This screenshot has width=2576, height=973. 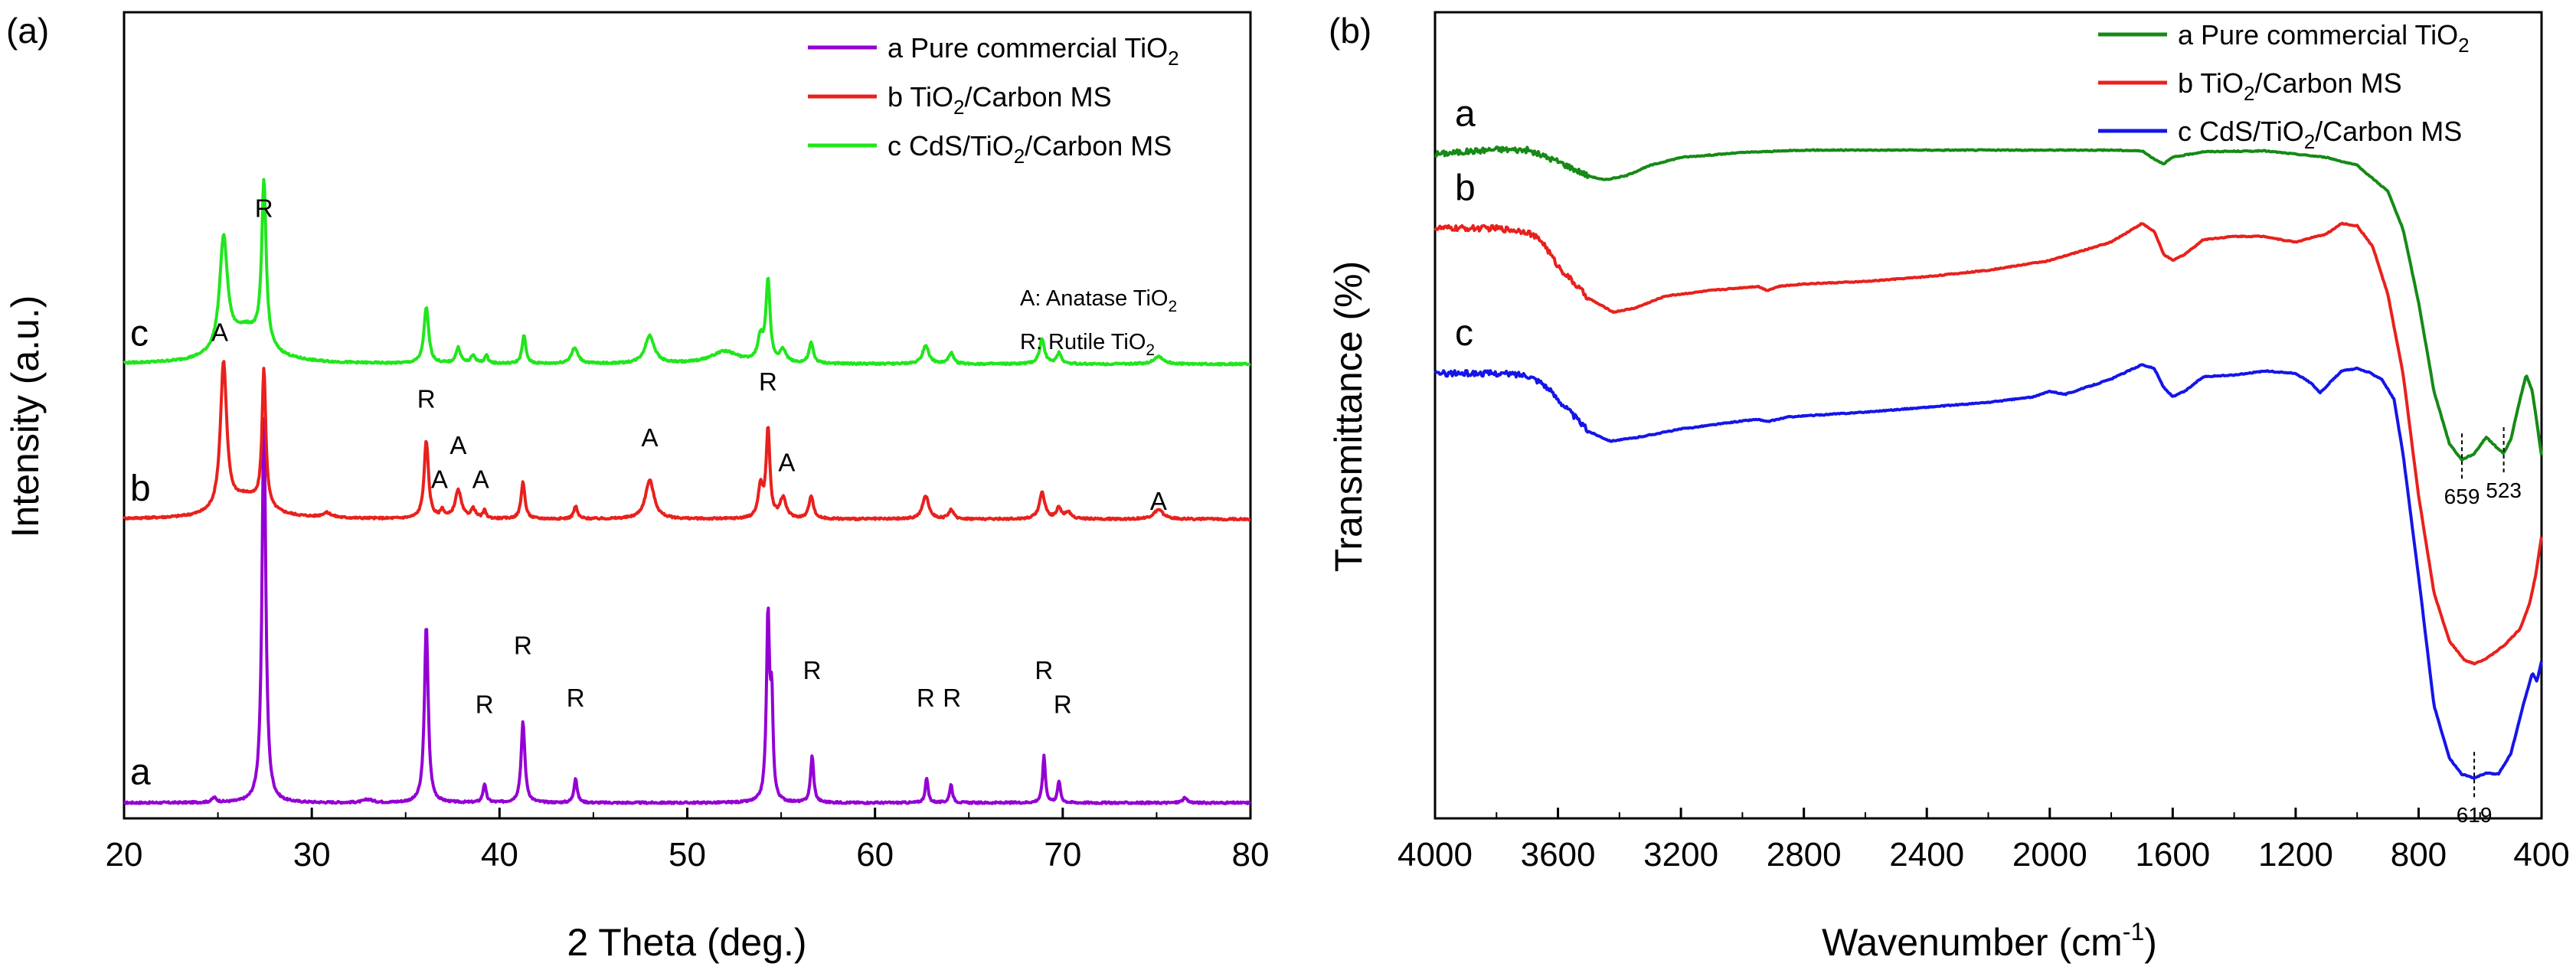 I want to click on panel-b-xtick-label-0: 4000, so click(x=1435, y=854).